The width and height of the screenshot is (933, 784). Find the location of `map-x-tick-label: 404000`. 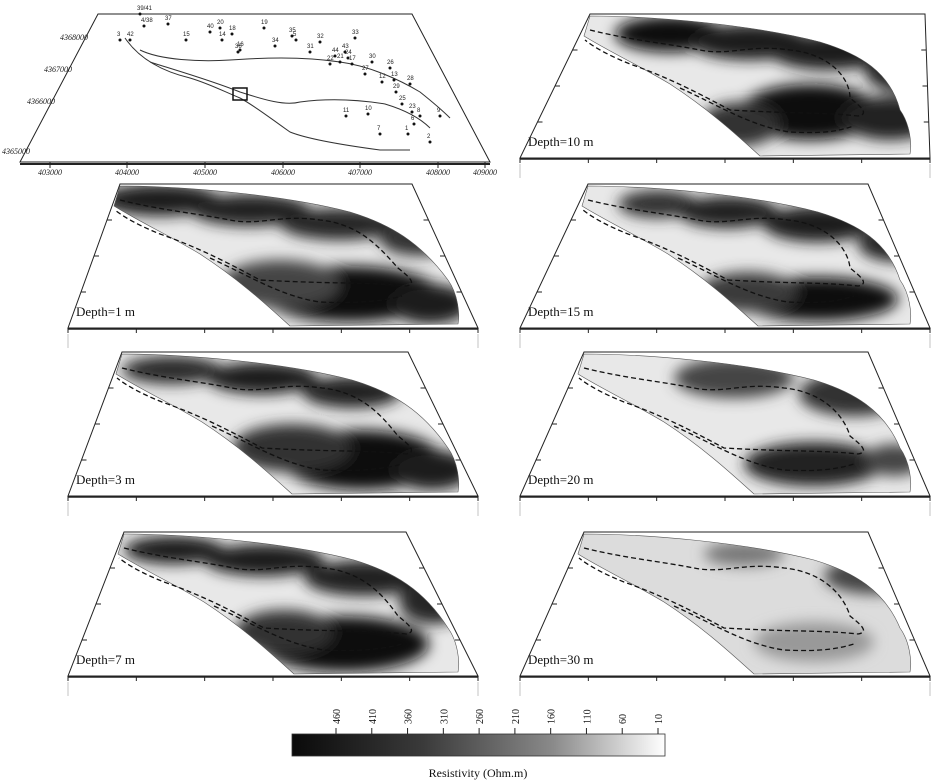

map-x-tick-label: 404000 is located at coordinates (127, 172).